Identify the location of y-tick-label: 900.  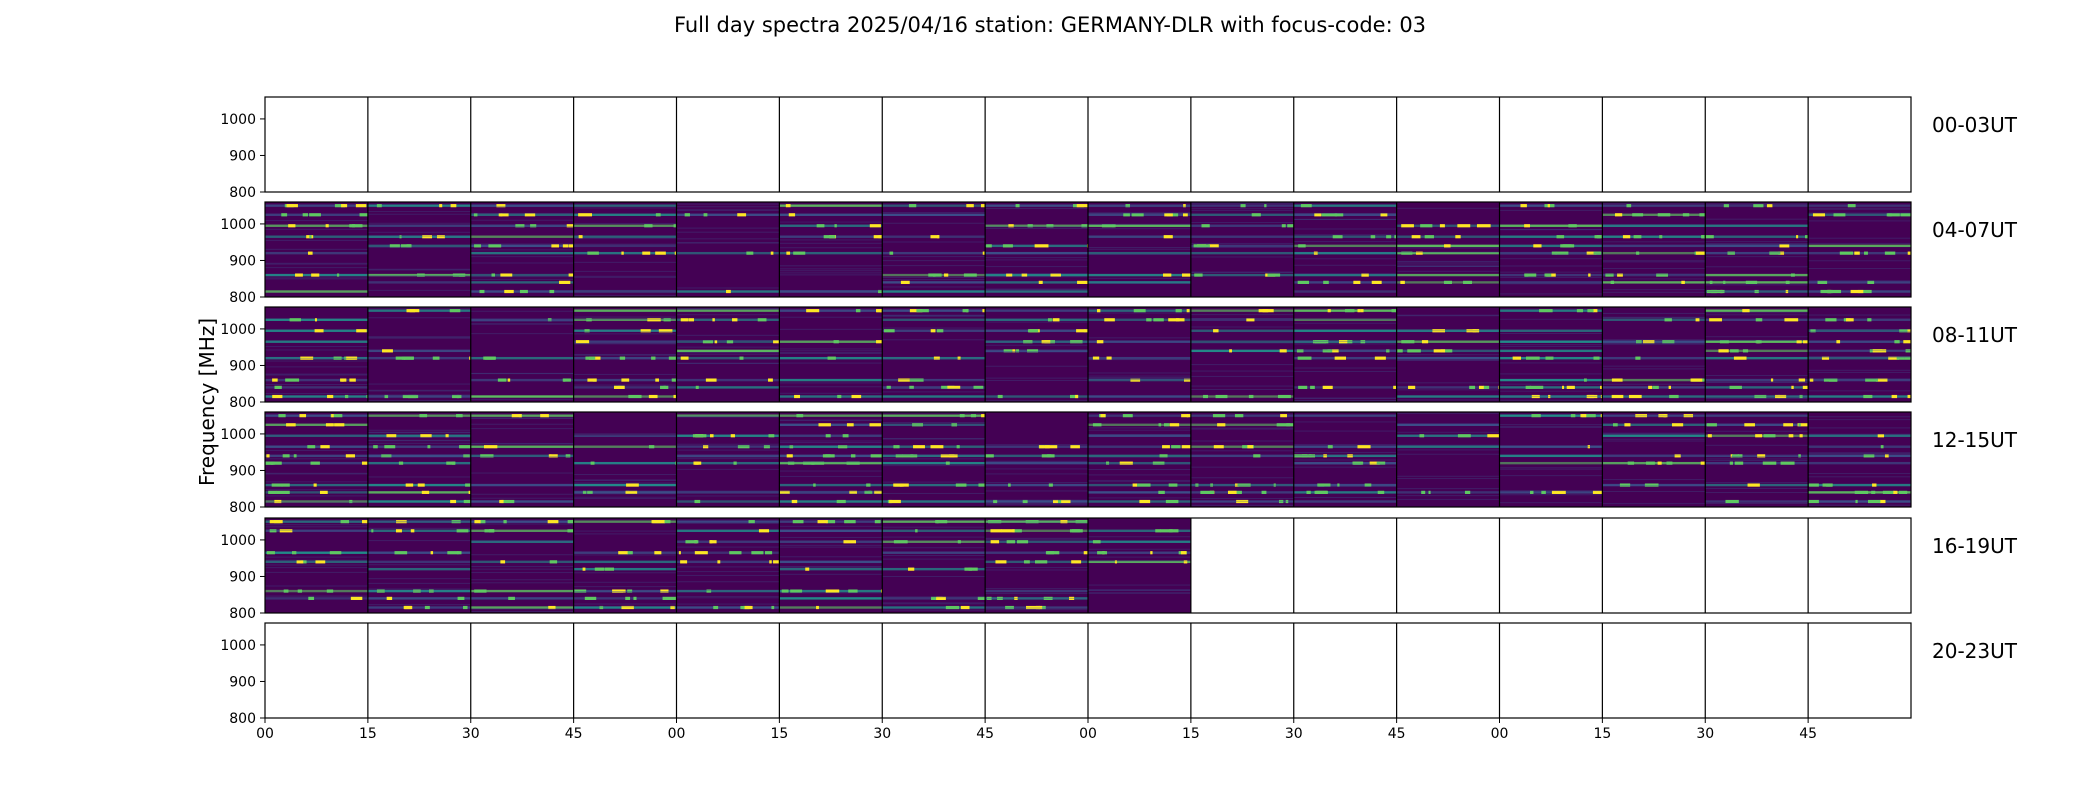
(242, 682).